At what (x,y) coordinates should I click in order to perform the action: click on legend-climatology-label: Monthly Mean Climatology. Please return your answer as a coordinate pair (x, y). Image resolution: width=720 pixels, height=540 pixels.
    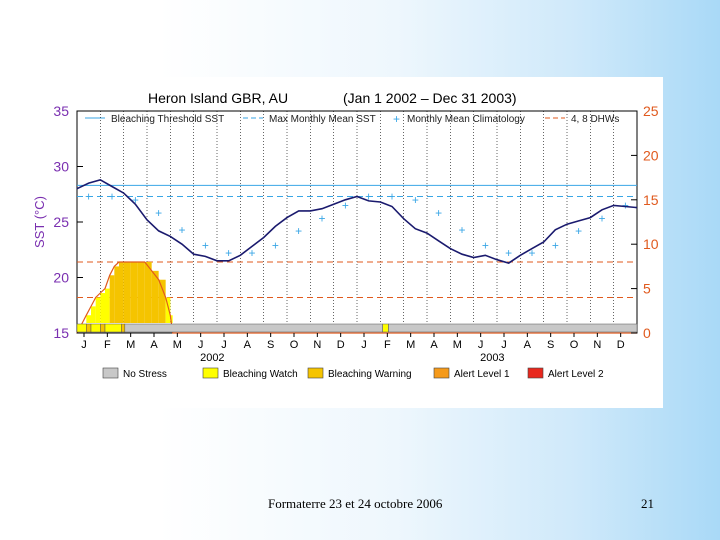
    Looking at the image, I should click on (466, 119).